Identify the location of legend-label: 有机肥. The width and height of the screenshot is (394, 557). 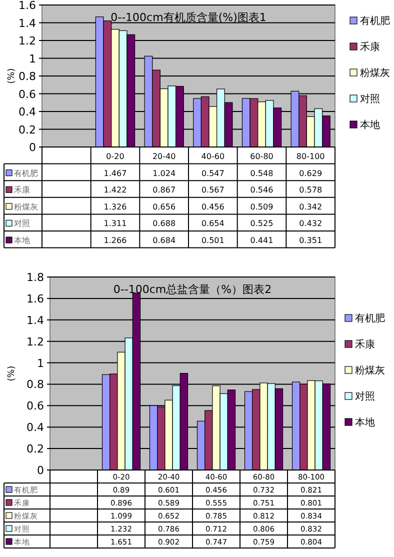
(375, 21).